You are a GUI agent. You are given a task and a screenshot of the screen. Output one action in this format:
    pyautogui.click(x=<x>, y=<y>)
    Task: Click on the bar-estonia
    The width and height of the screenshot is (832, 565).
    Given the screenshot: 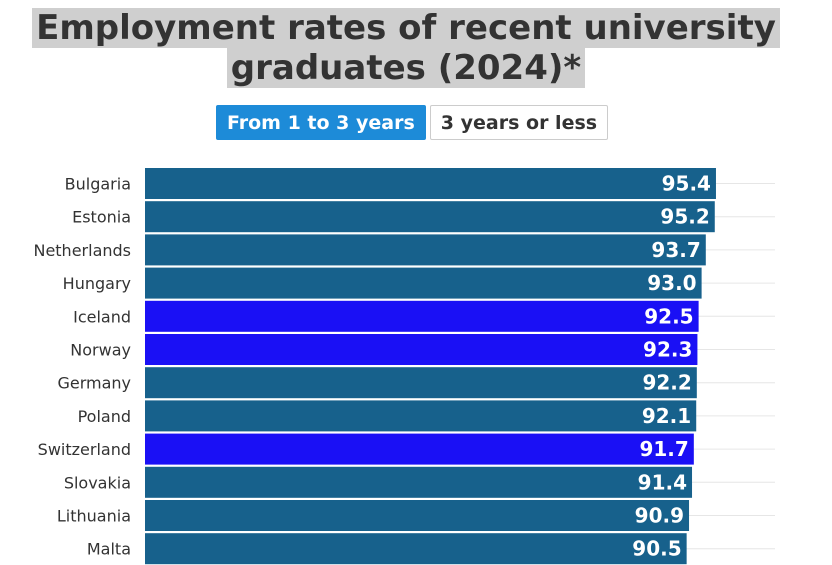 What is the action you would take?
    pyautogui.click(x=430, y=217)
    